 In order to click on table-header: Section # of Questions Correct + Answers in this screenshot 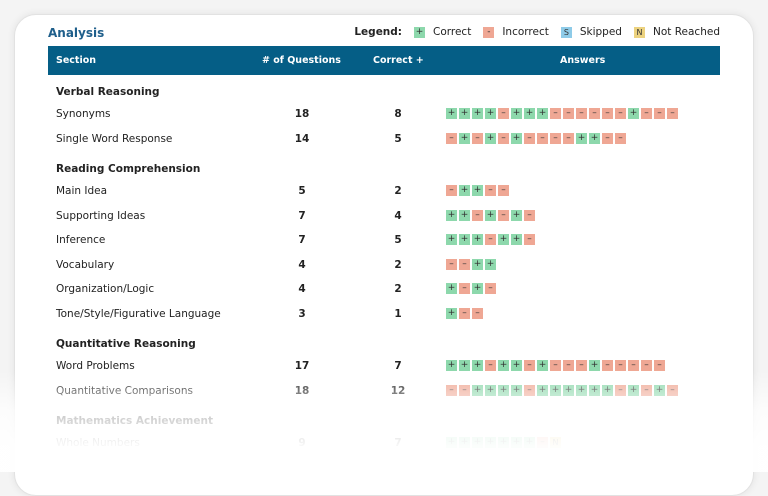, I will do `click(384, 60)`.